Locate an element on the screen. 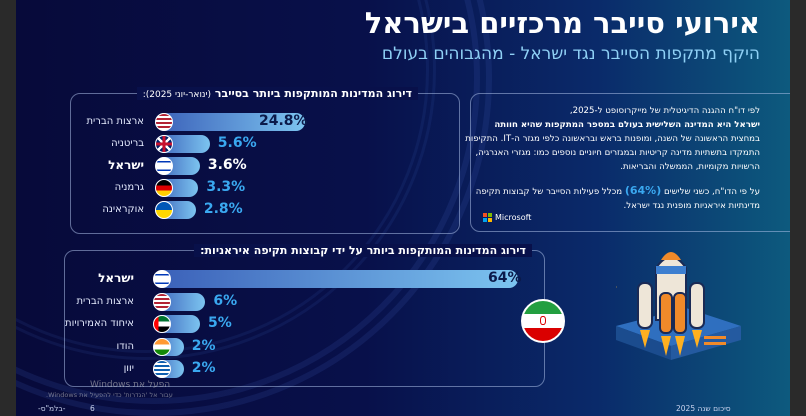 The height and width of the screenshot is (416, 806). bar-value: 2.8% is located at coordinates (223, 209).